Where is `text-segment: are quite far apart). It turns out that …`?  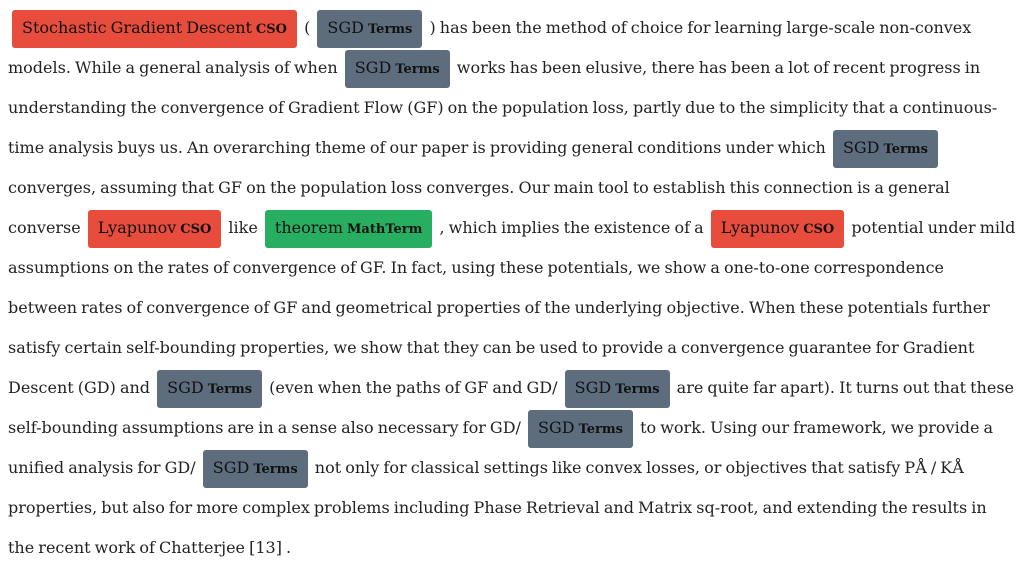 text-segment: are quite far apart). It turns out that … is located at coordinates (511, 407).